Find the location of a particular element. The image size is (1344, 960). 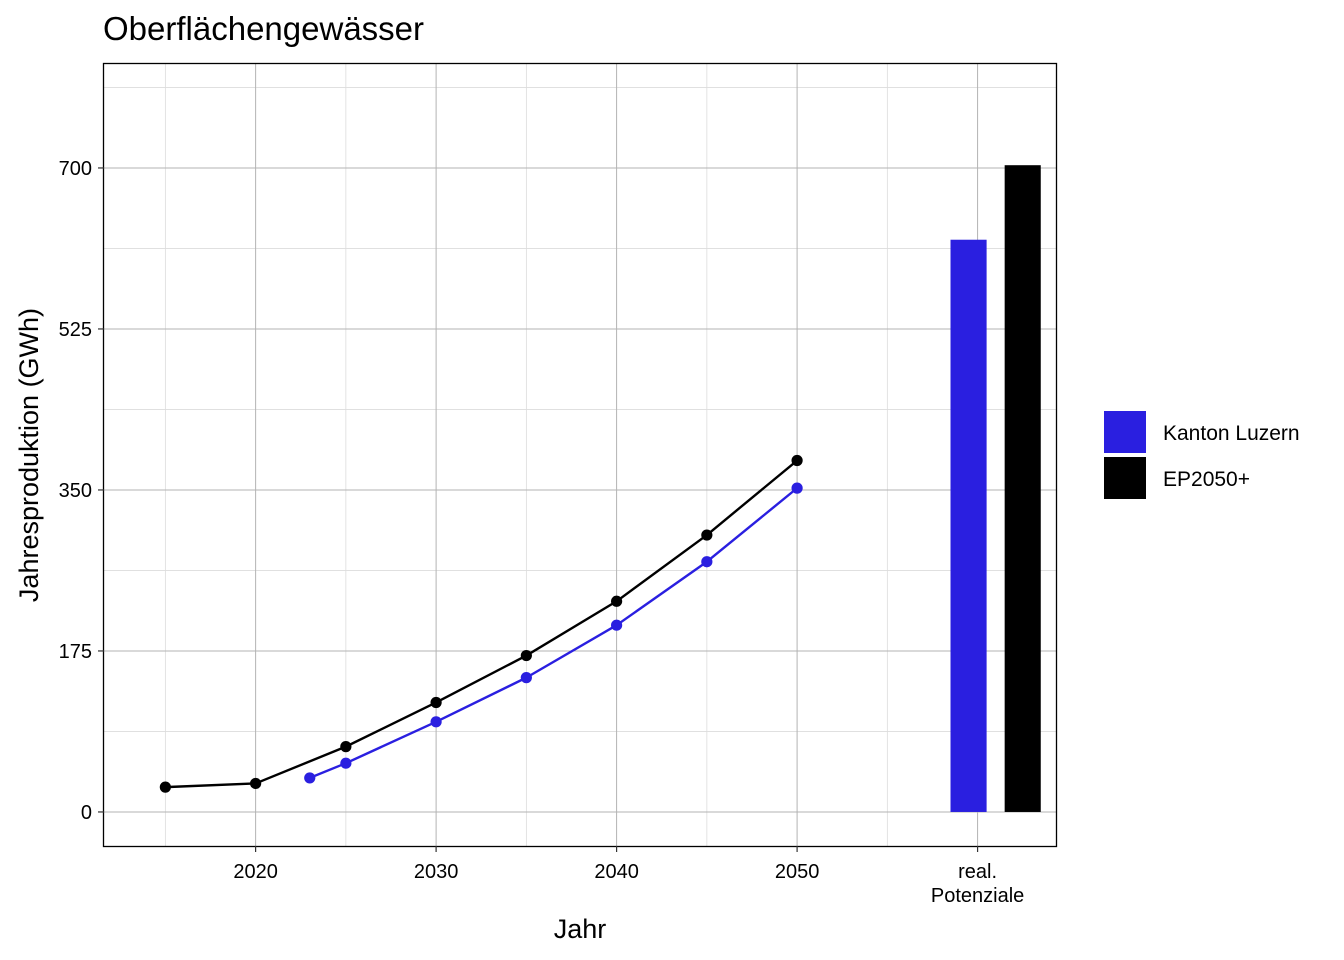

y-axis-ticks: 0 175 350 525 700 is located at coordinates (81, 491).